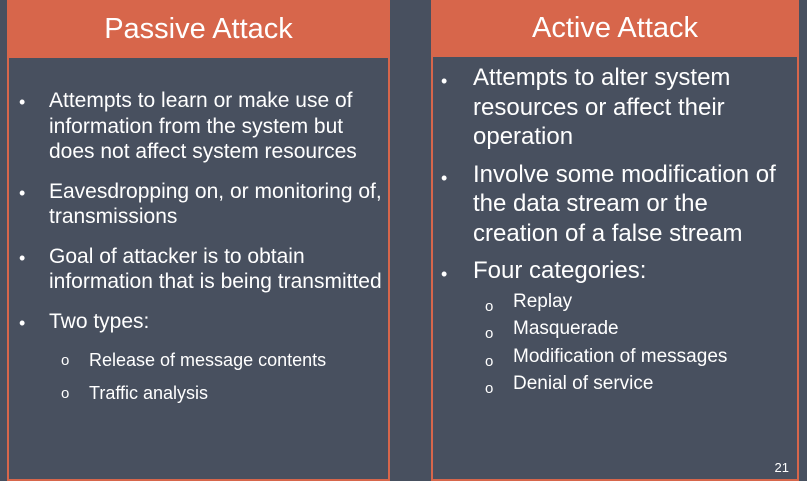 The width and height of the screenshot is (807, 481). I want to click on sub-list-item: o Masquerade, so click(641, 329).